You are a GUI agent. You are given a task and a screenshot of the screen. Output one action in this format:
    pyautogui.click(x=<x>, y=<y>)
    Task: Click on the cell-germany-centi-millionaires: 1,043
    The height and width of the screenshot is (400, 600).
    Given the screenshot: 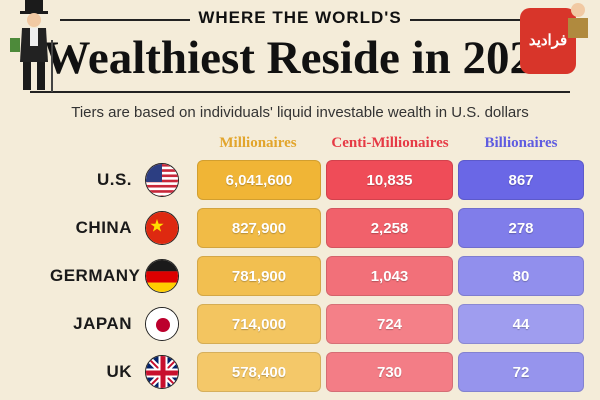 What is the action you would take?
    pyautogui.click(x=389, y=276)
    